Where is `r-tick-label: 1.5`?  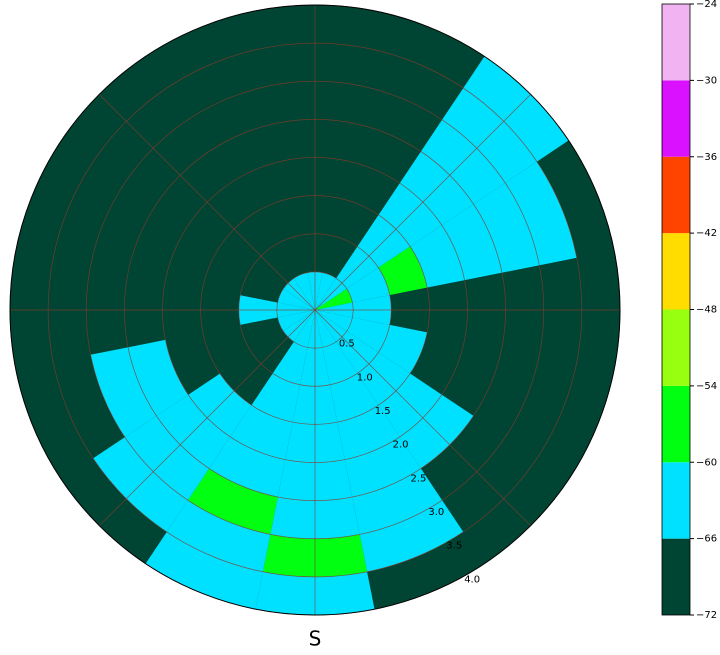
r-tick-label: 1.5 is located at coordinates (383, 411).